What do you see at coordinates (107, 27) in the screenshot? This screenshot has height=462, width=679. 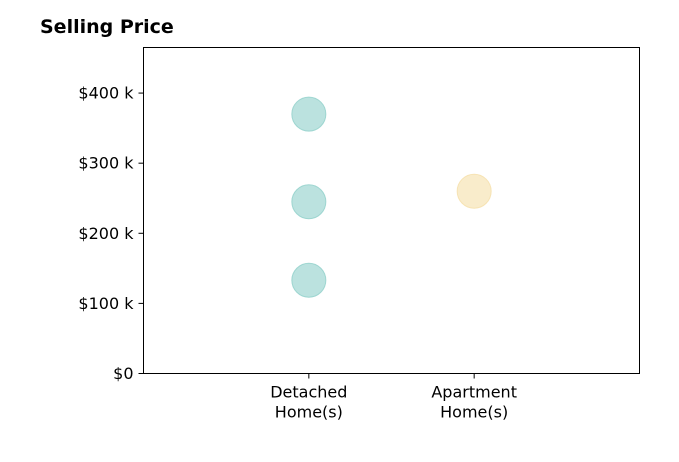 I see `chart-title: Selling Price` at bounding box center [107, 27].